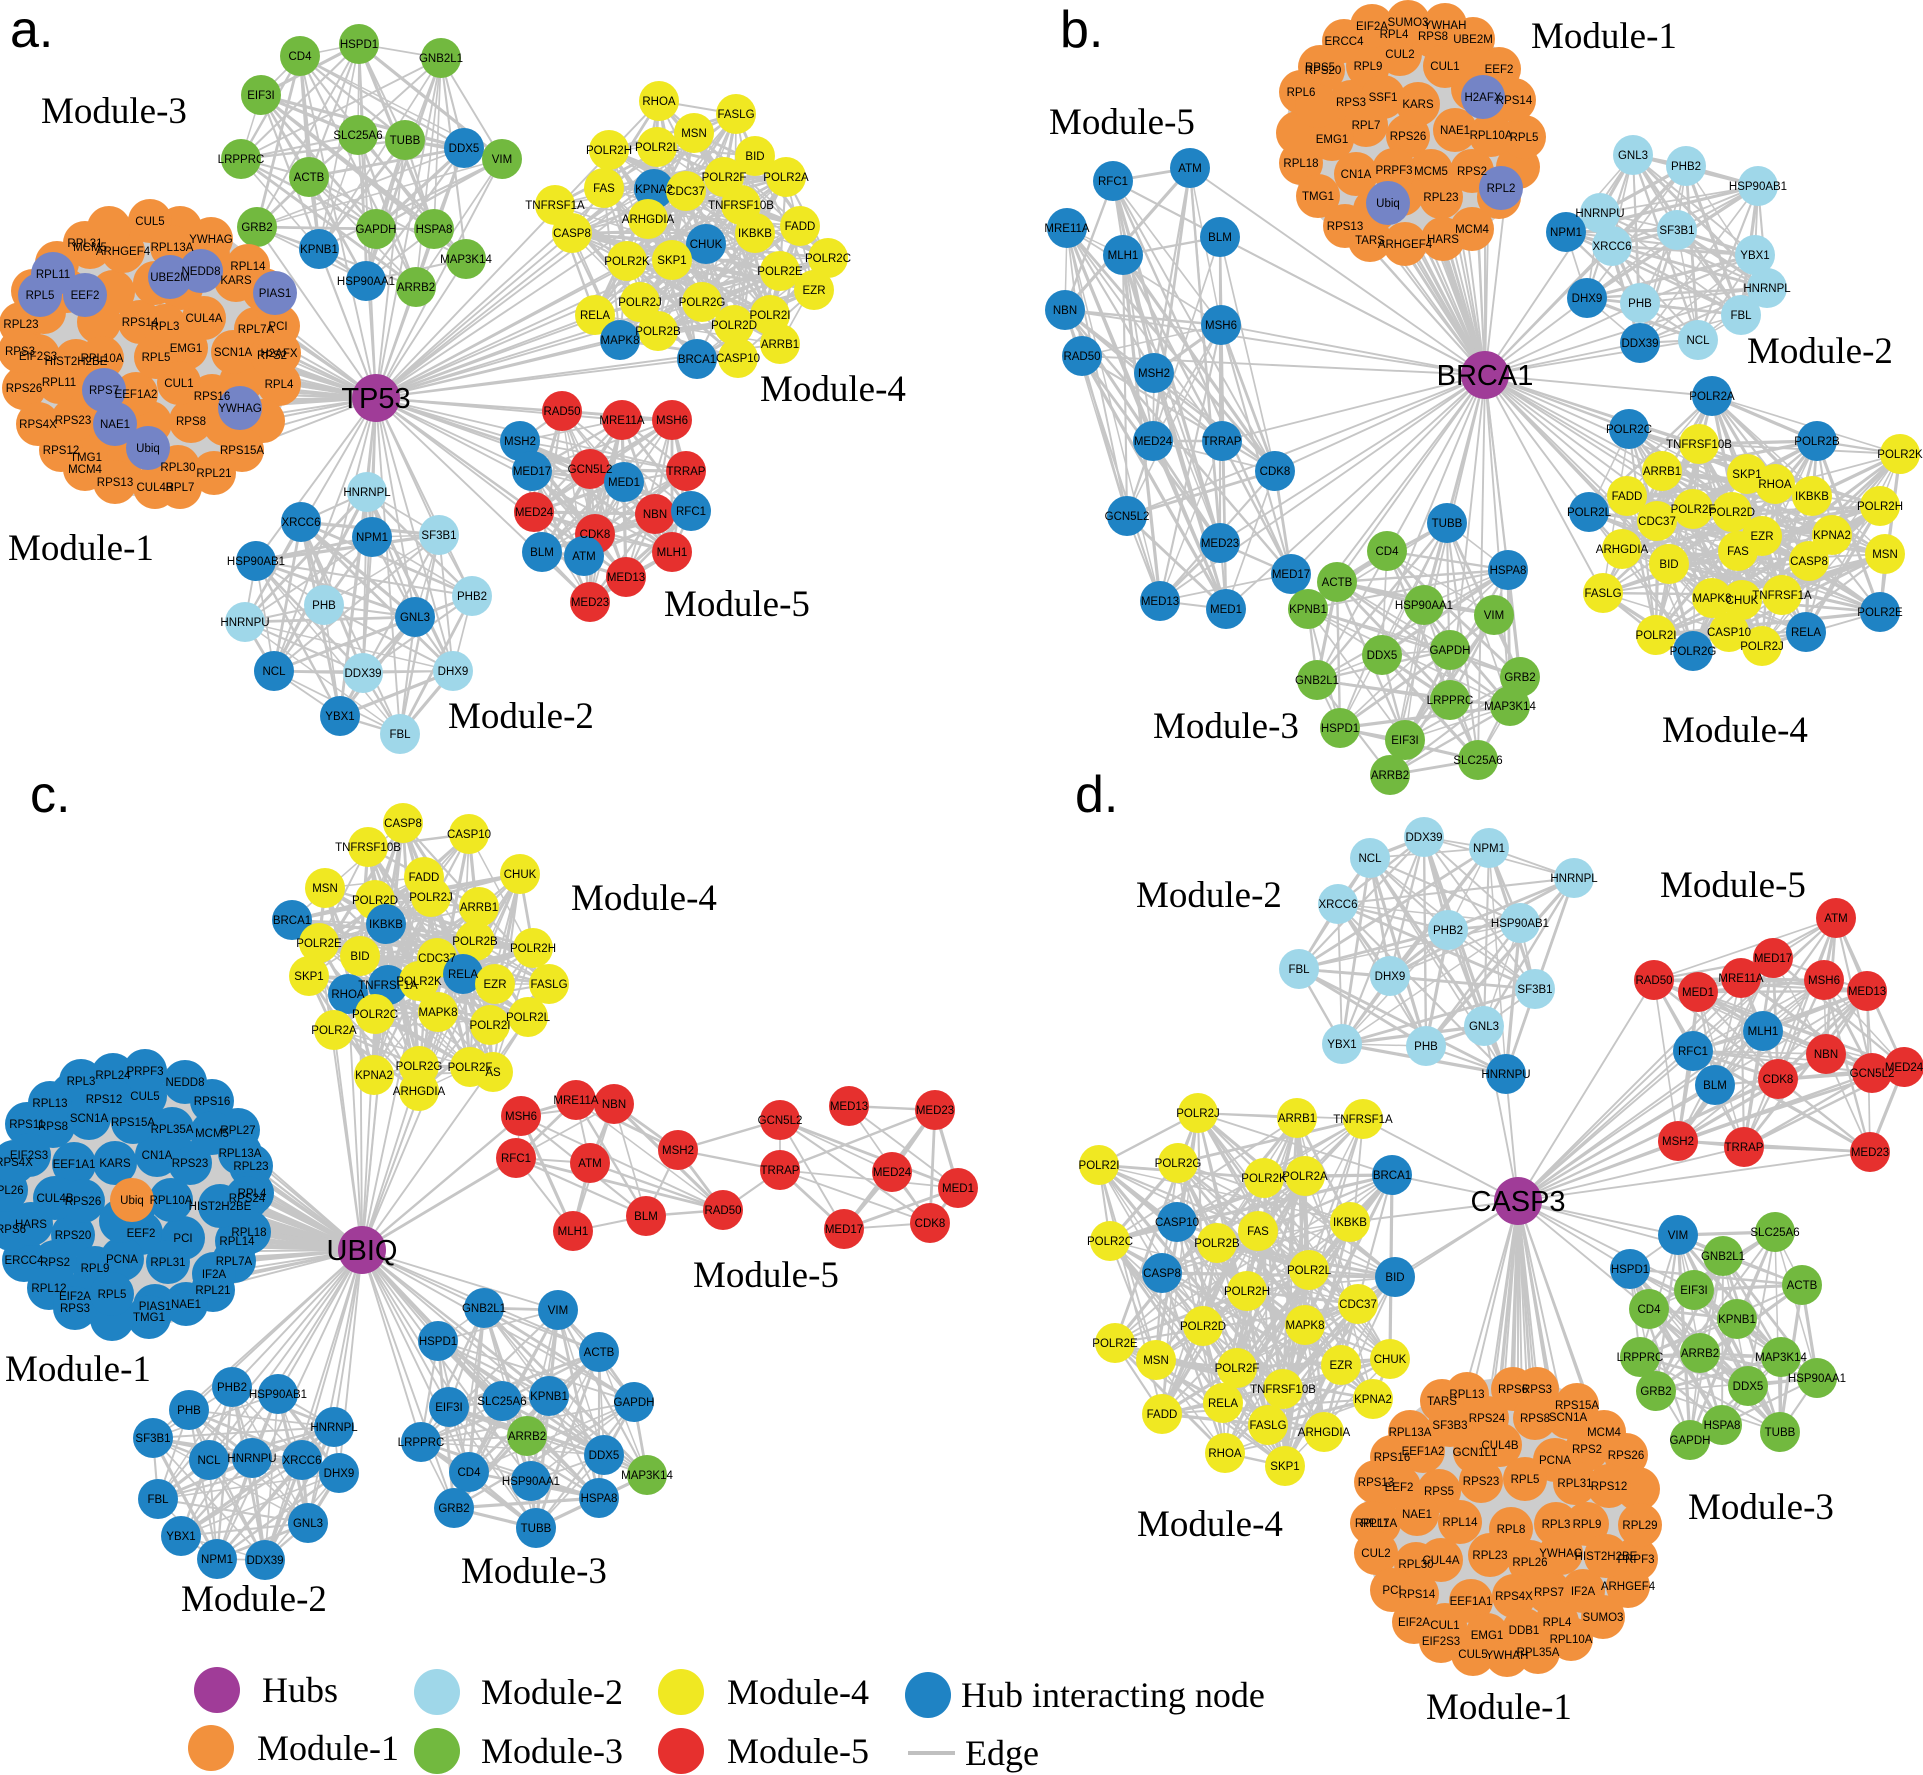 The height and width of the screenshot is (1775, 1923). I want to click on svg-text: POLR2F, so click(724, 178).